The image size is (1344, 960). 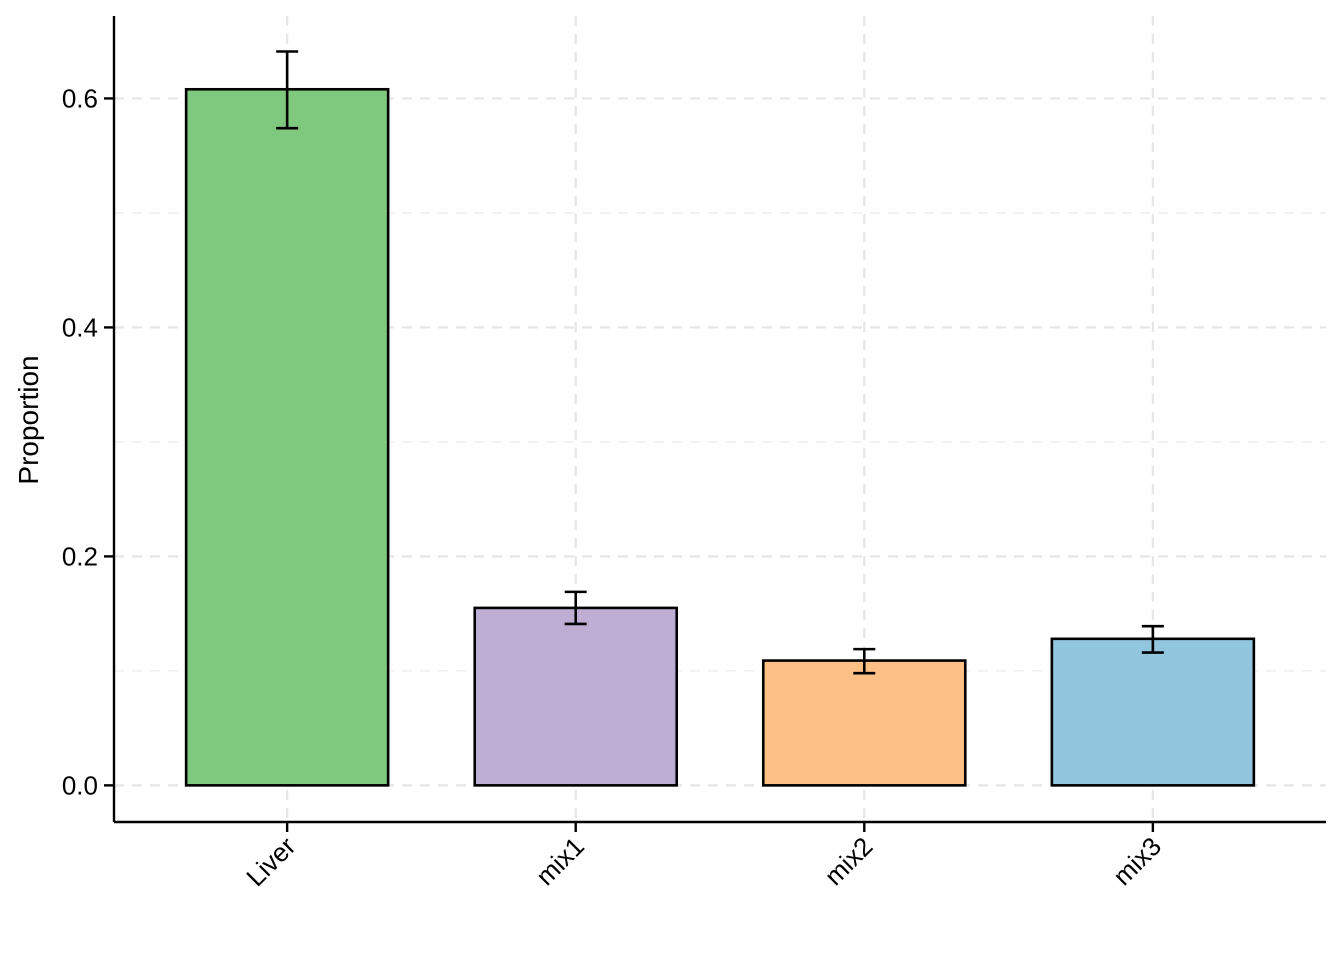 What do you see at coordinates (287, 90) in the screenshot?
I see `error-bar-liver` at bounding box center [287, 90].